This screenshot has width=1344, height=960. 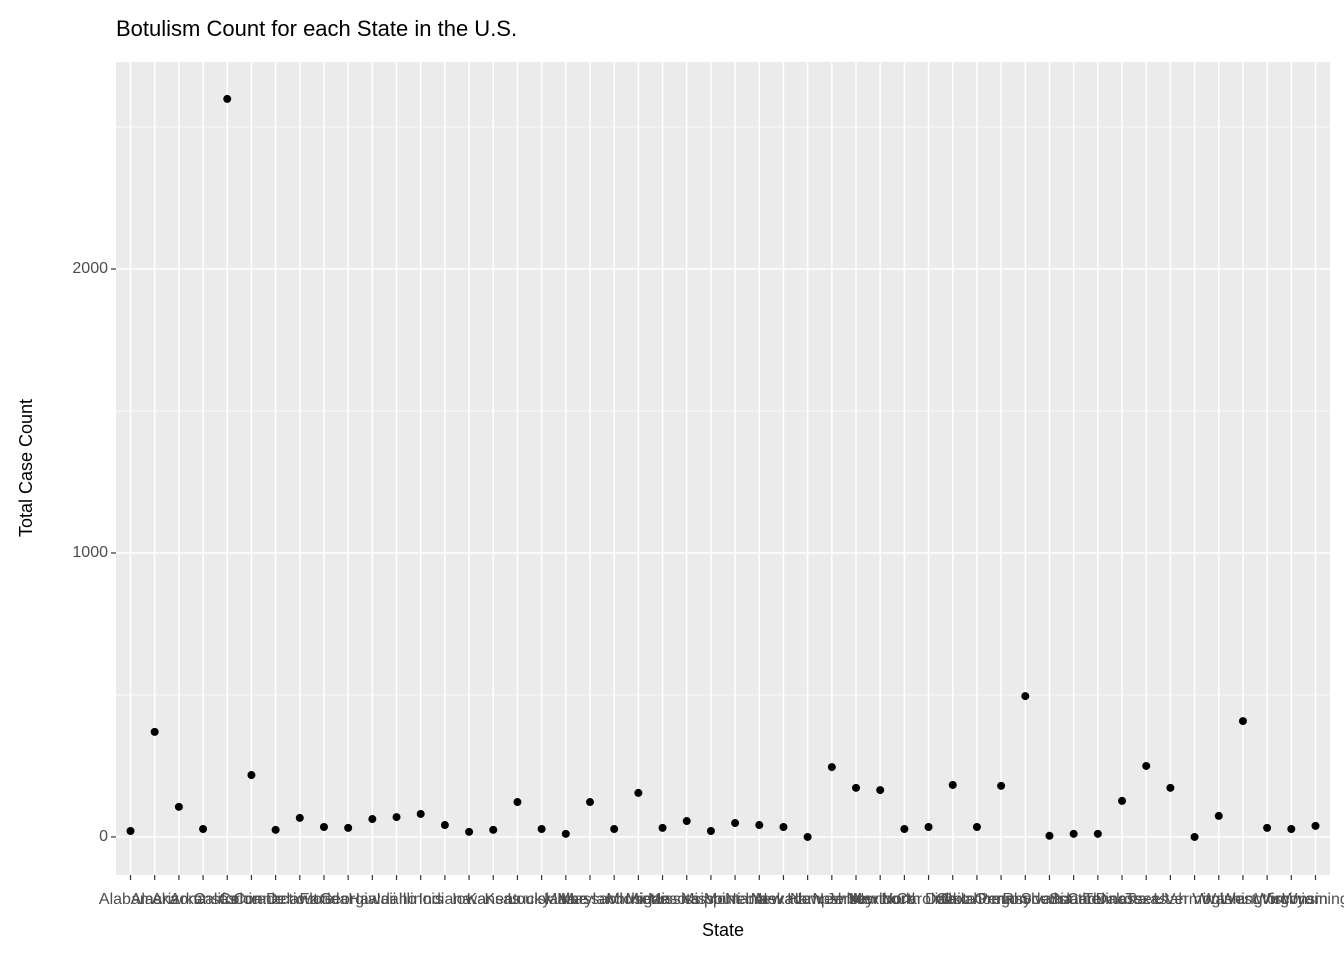 What do you see at coordinates (155, 899) in the screenshot?
I see `x-tick-label: Alaska` at bounding box center [155, 899].